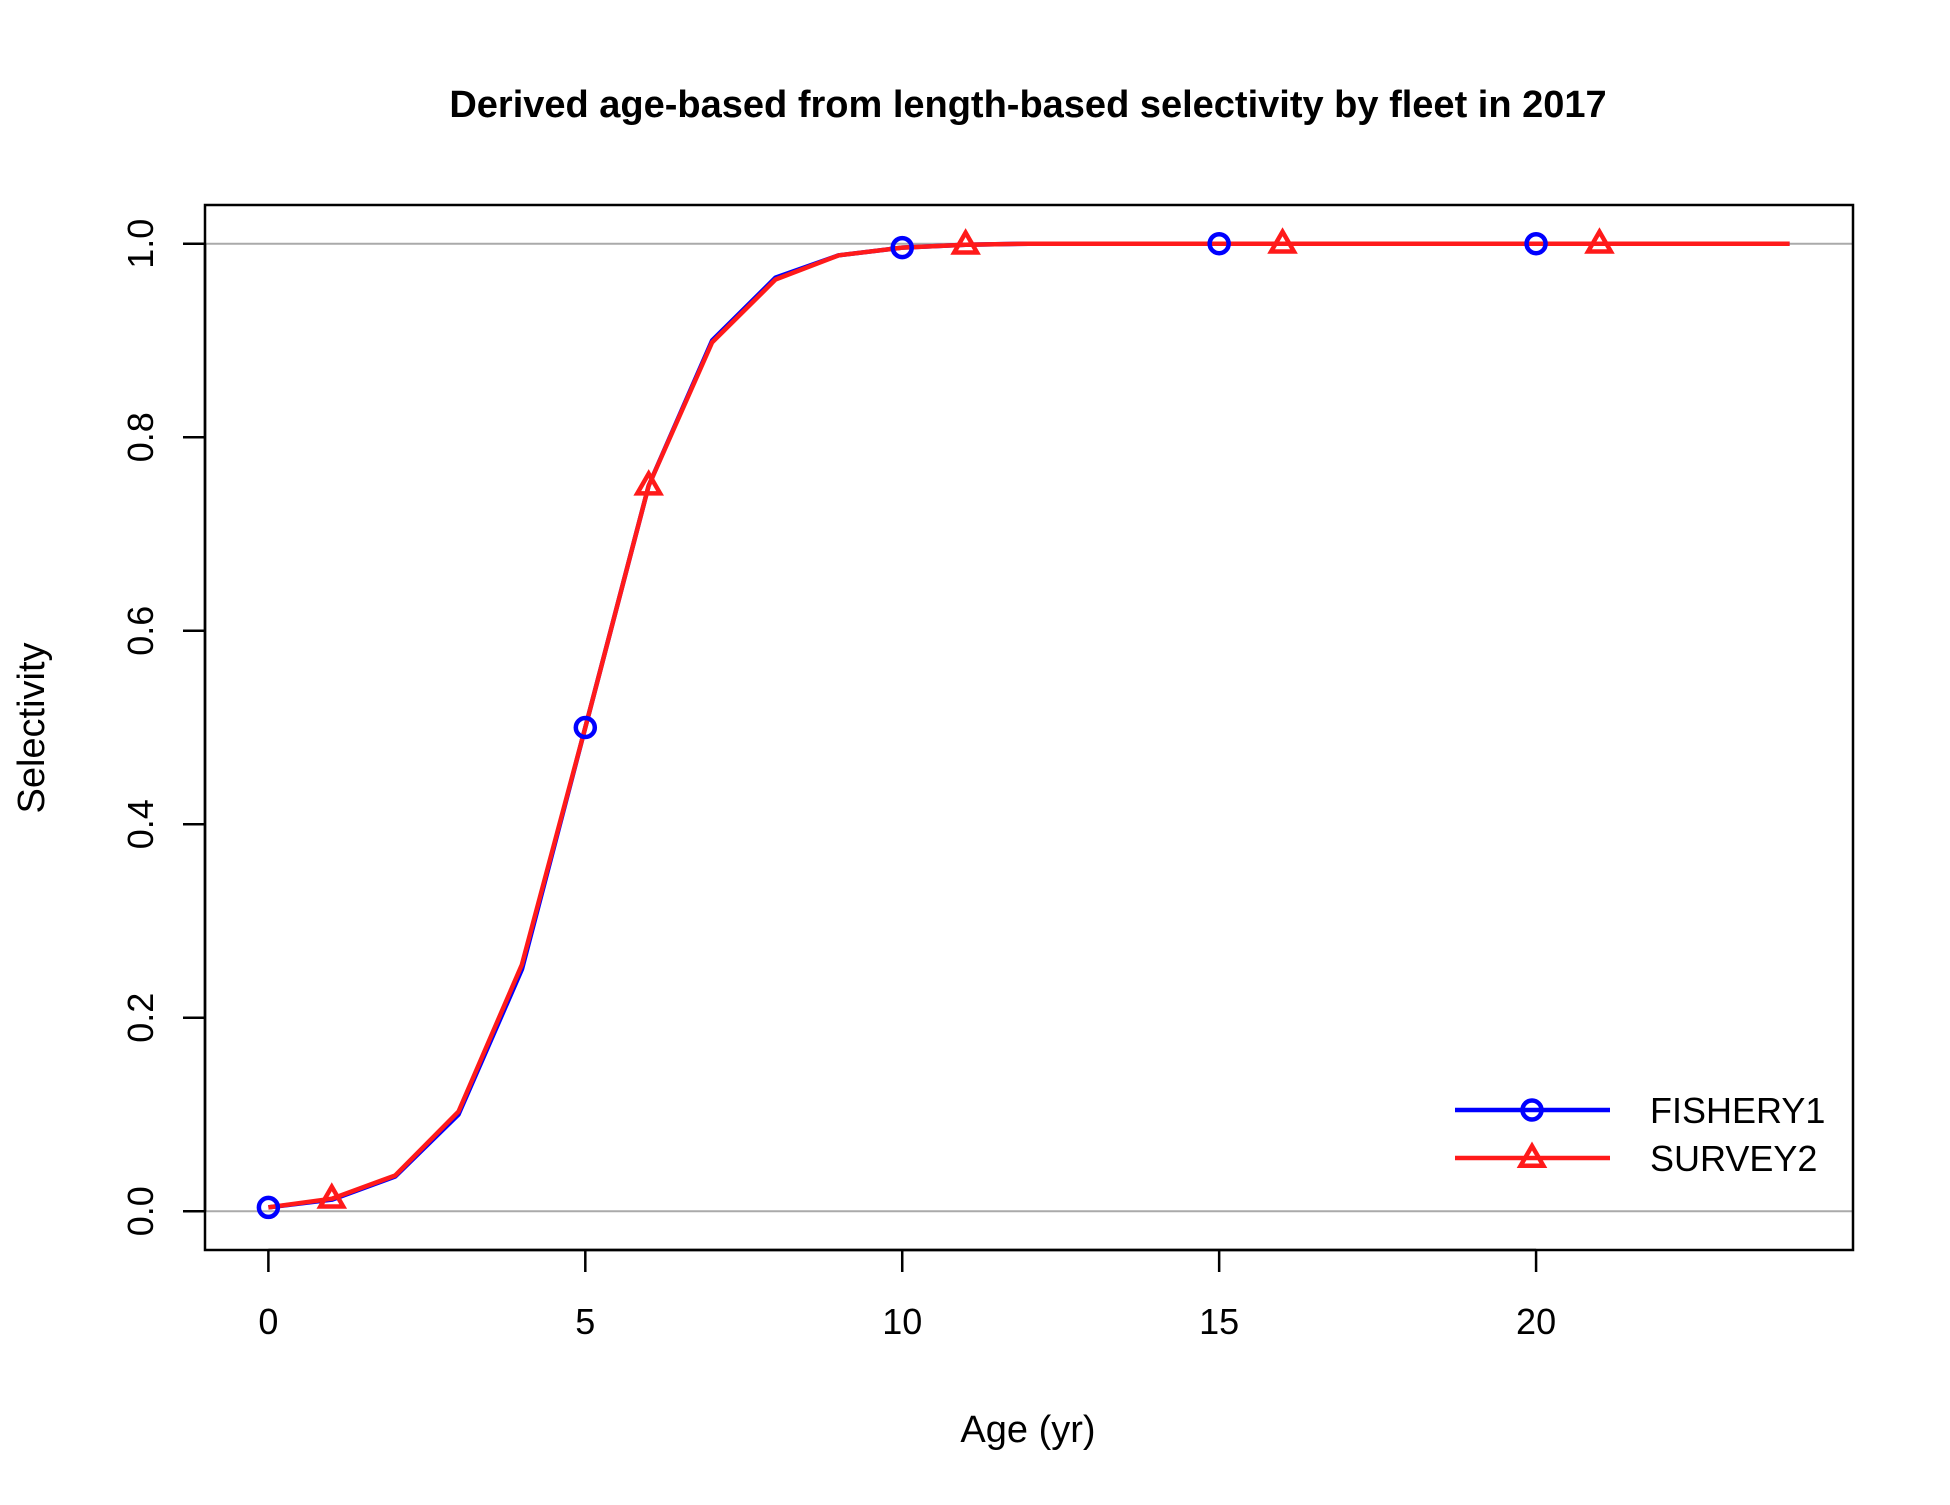 Image resolution: width=1950 pixels, height=1505 pixels. What do you see at coordinates (140, 244) in the screenshot?
I see `y-tick-label-5: 1.0` at bounding box center [140, 244].